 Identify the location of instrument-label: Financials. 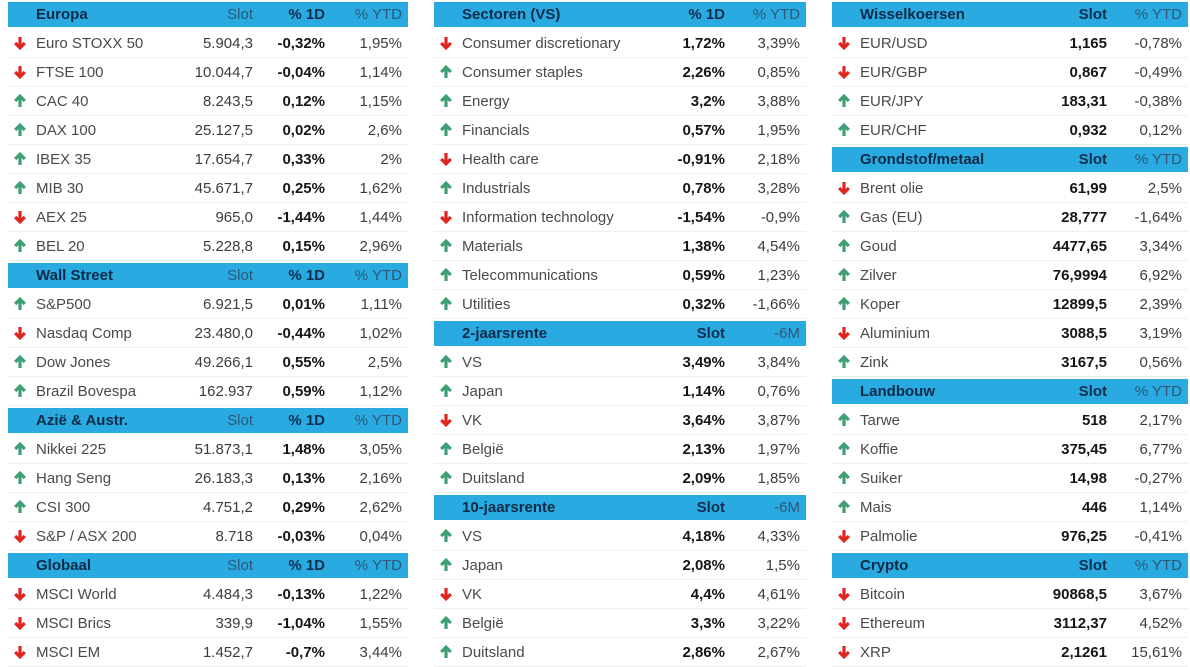
(496, 130).